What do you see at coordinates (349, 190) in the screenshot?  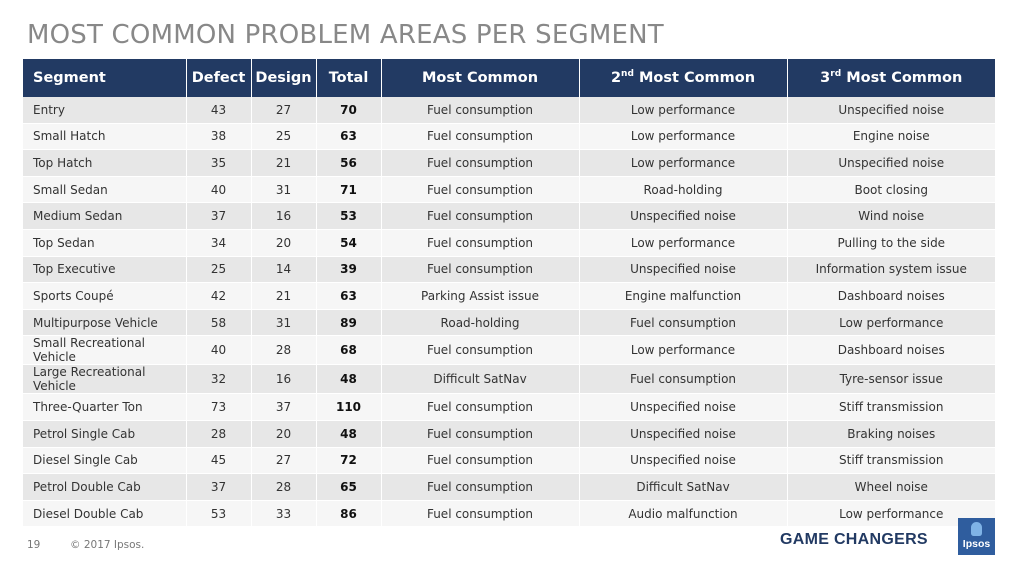 I see `total-cell: 71` at bounding box center [349, 190].